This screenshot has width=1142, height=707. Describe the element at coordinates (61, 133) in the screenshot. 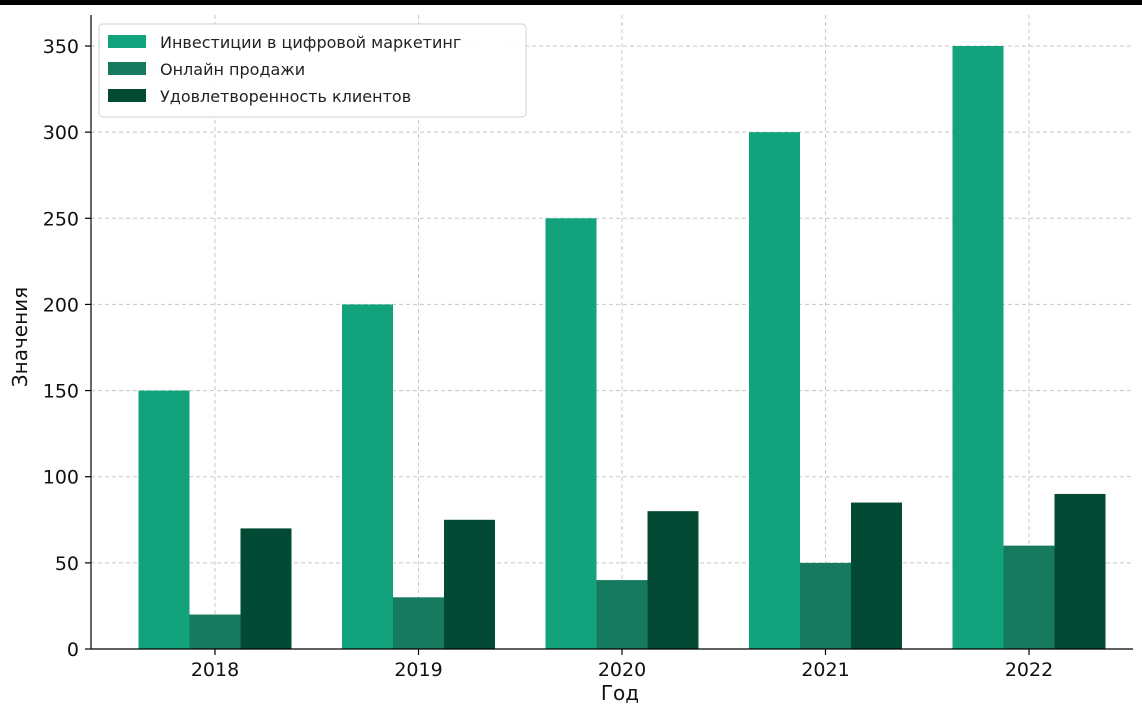

I see `y-tick-label-300: 300` at that location.